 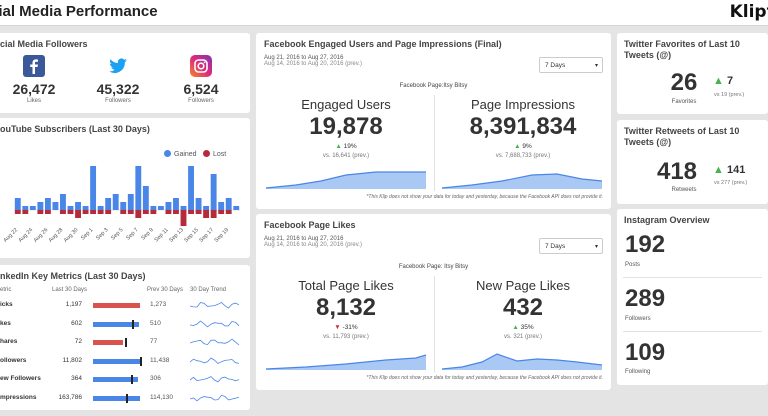 What do you see at coordinates (524, 360) in the screenshot?
I see `new-likes-sparkline` at bounding box center [524, 360].